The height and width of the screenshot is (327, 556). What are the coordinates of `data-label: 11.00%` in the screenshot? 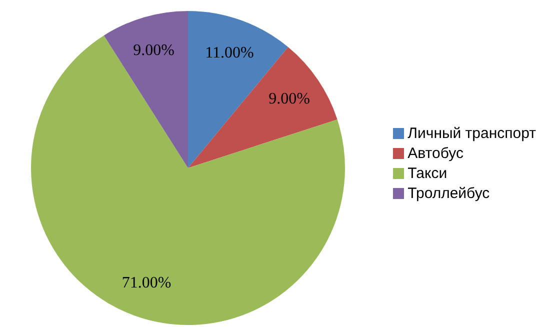 It's located at (229, 53).